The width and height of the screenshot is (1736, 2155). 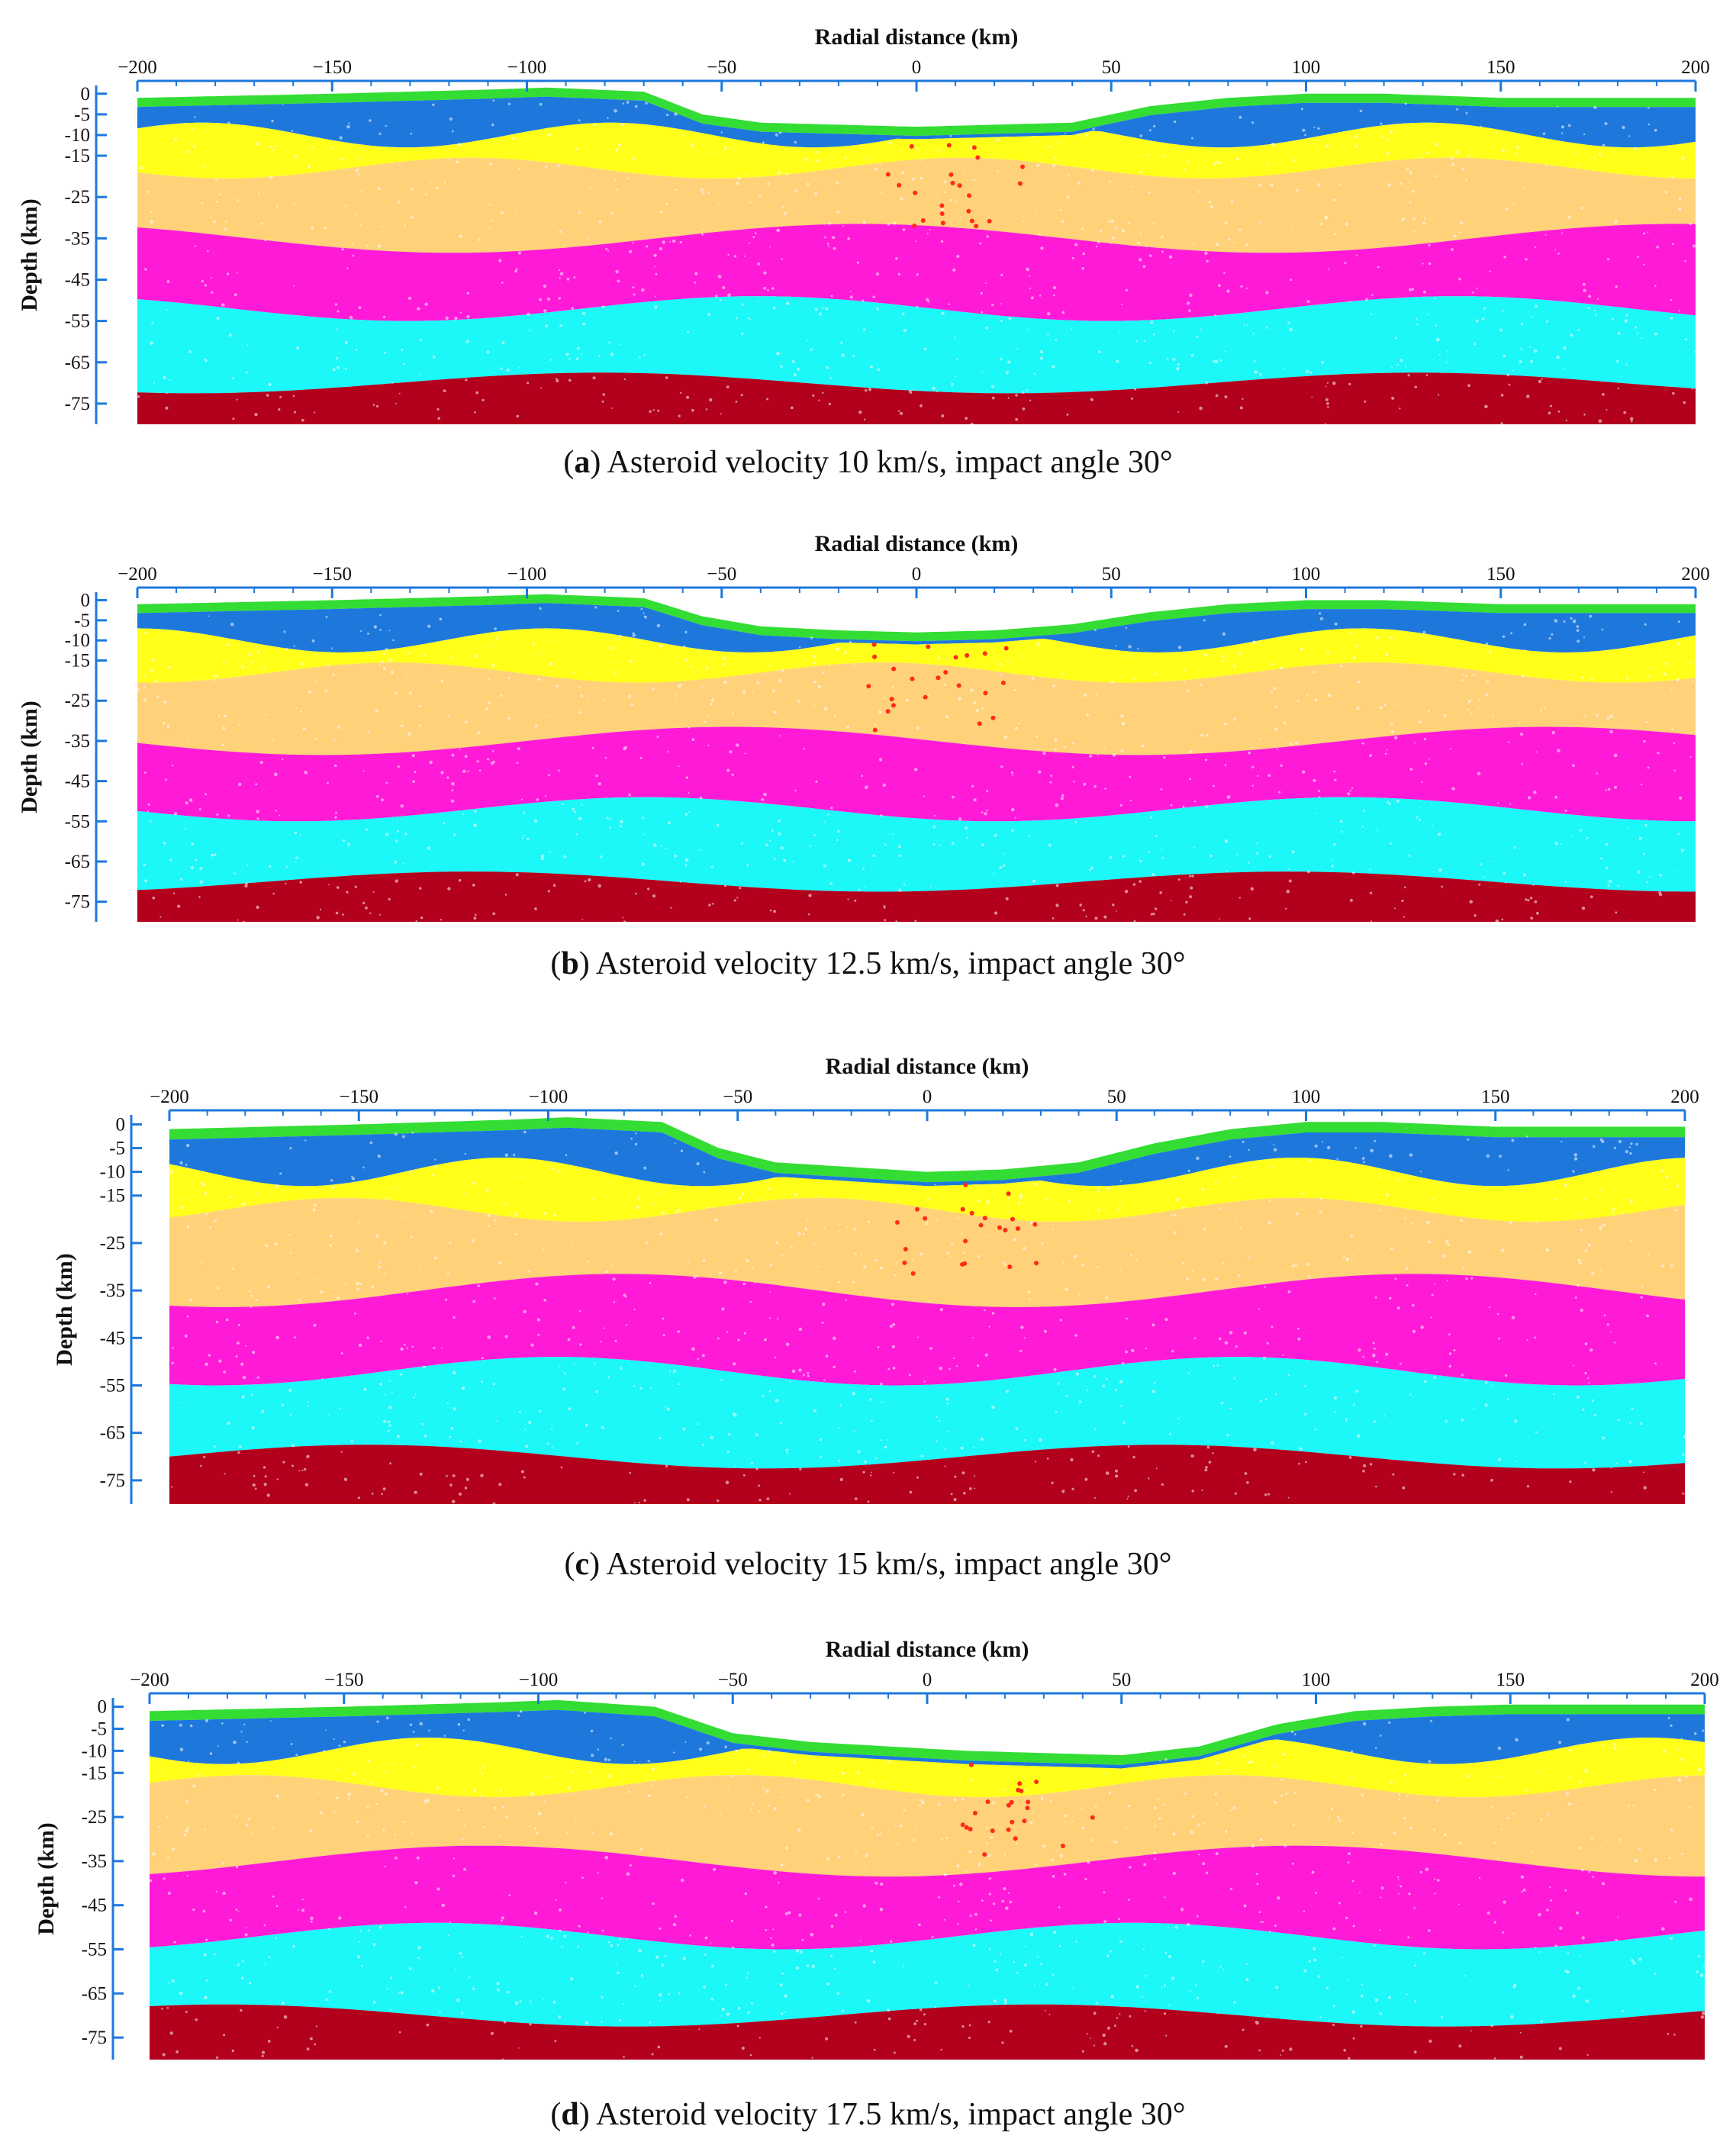 What do you see at coordinates (738, 1097) in the screenshot?
I see `x-tick-label: −50` at bounding box center [738, 1097].